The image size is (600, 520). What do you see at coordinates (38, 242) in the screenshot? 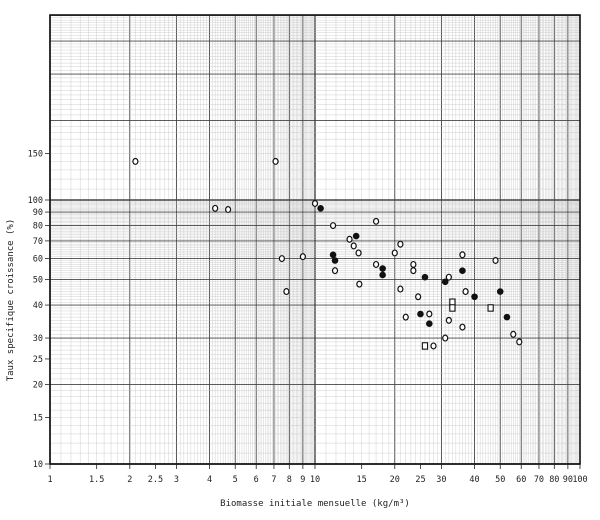
I see `y-tick-label: 70` at bounding box center [38, 242].